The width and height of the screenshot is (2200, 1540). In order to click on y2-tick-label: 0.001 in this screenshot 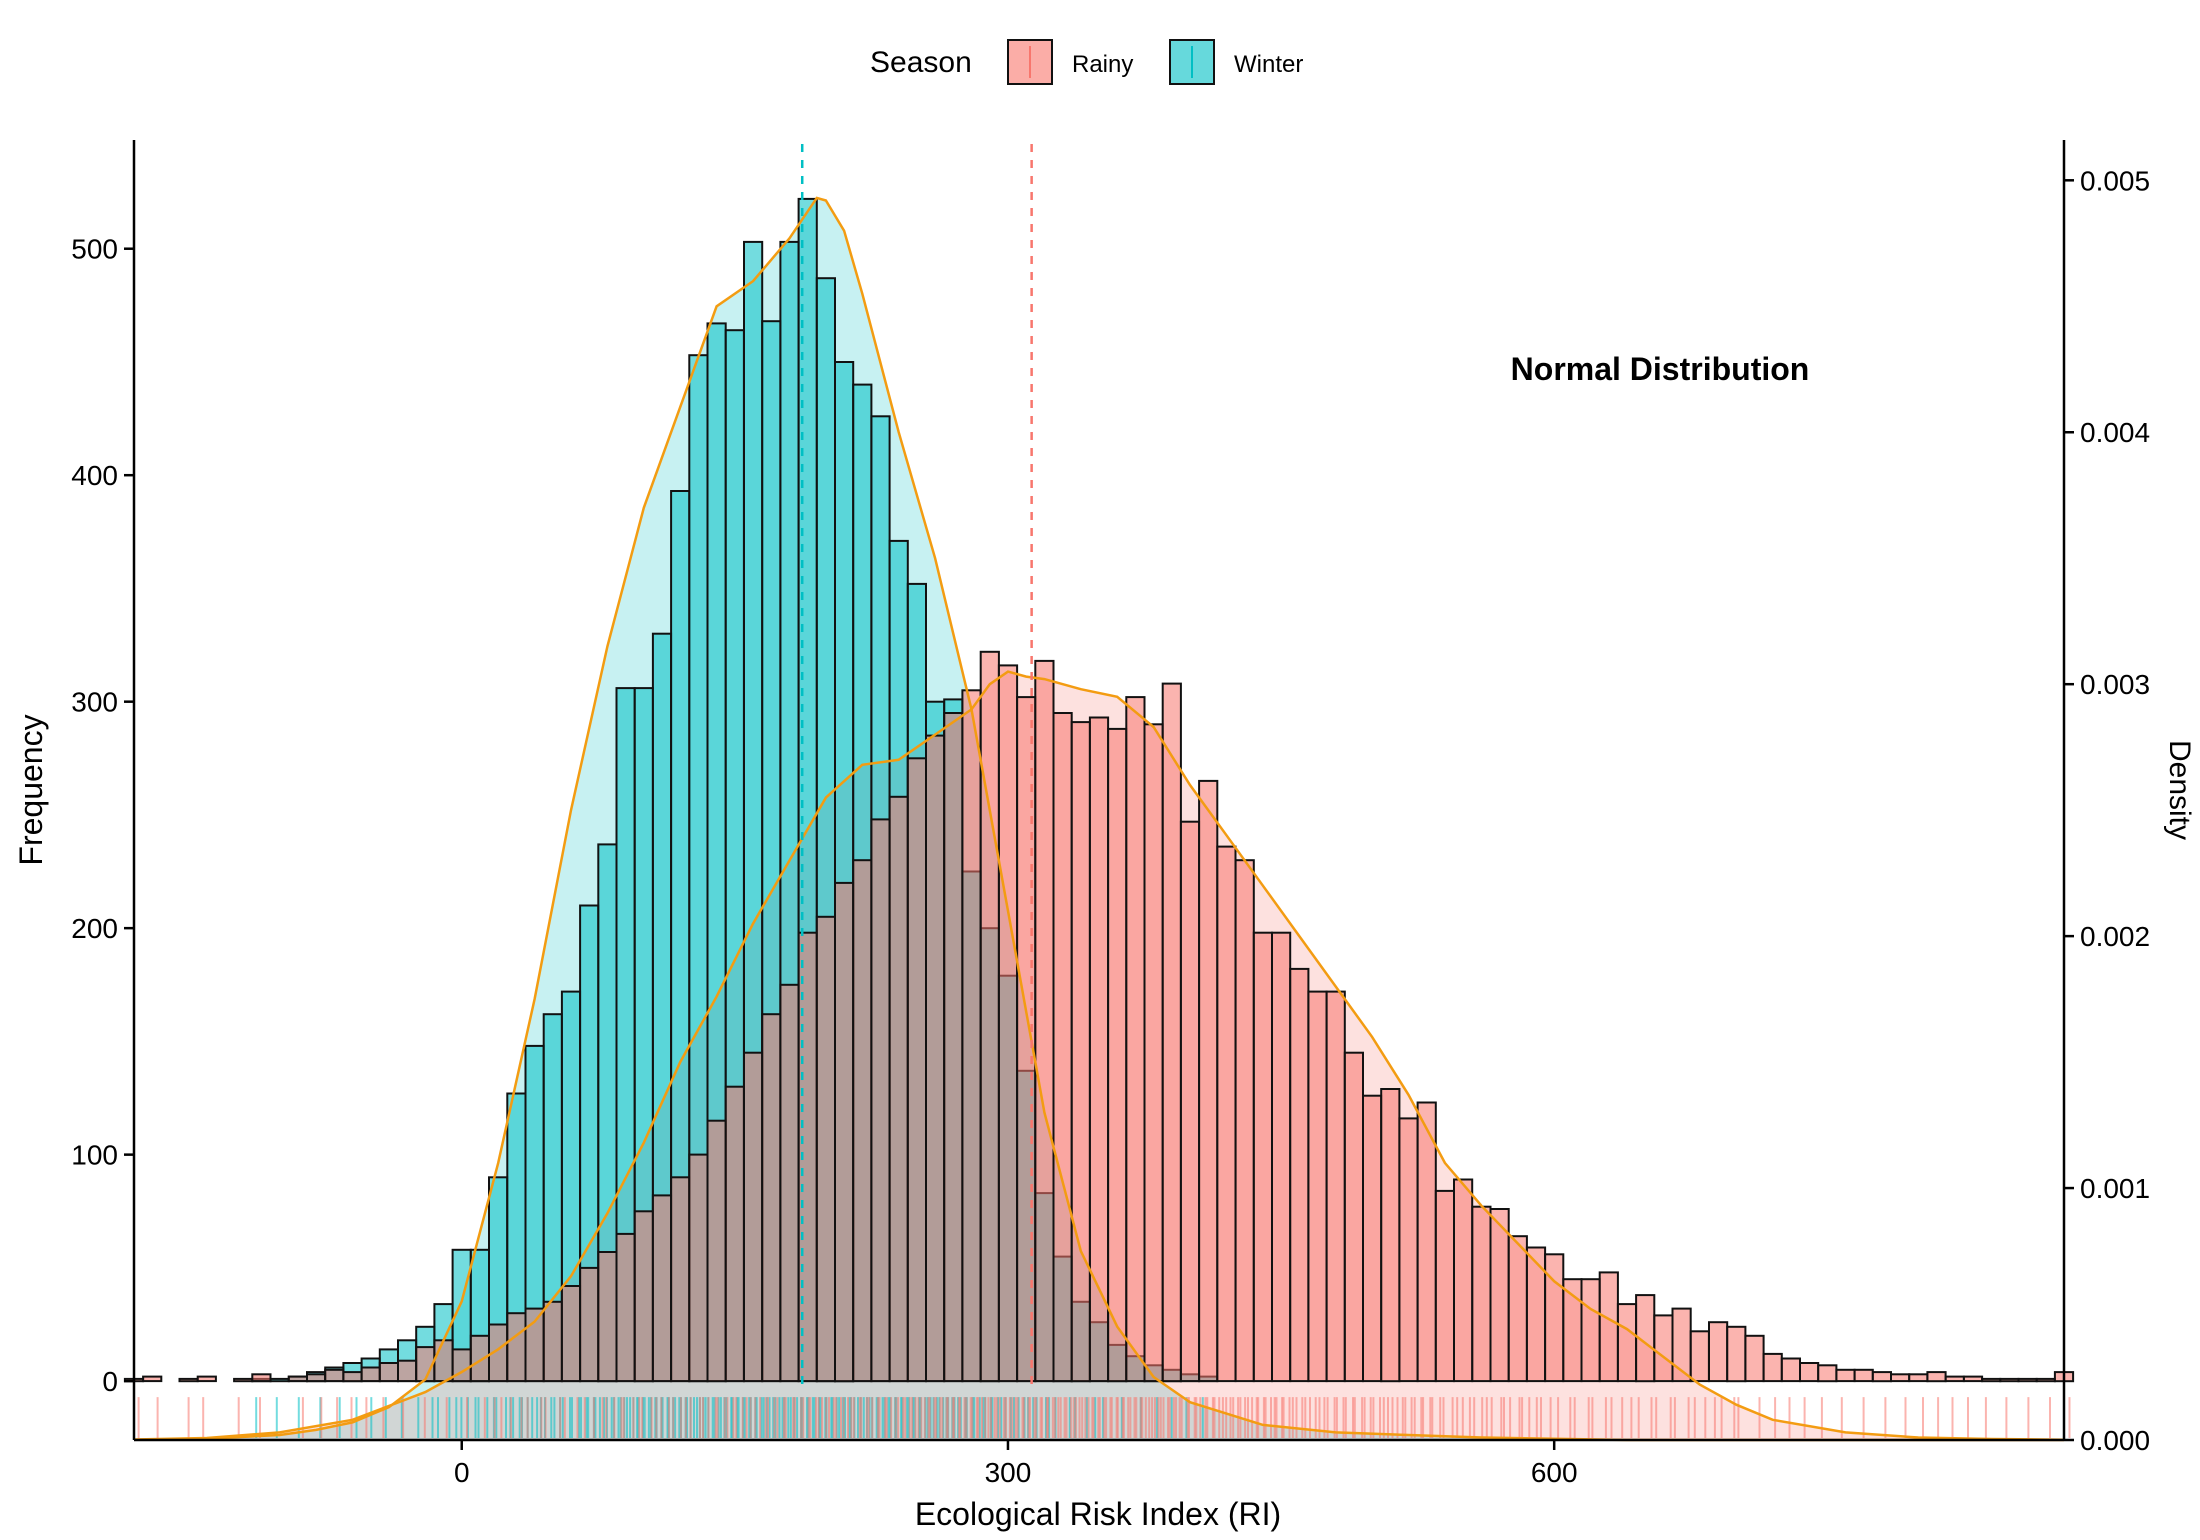, I will do `click(2115, 1188)`.